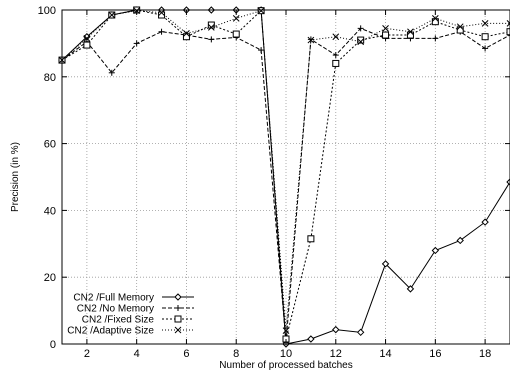 The width and height of the screenshot is (510, 372). Describe the element at coordinates (50, 78) in the screenshot. I see `y-tick-label: 80` at that location.